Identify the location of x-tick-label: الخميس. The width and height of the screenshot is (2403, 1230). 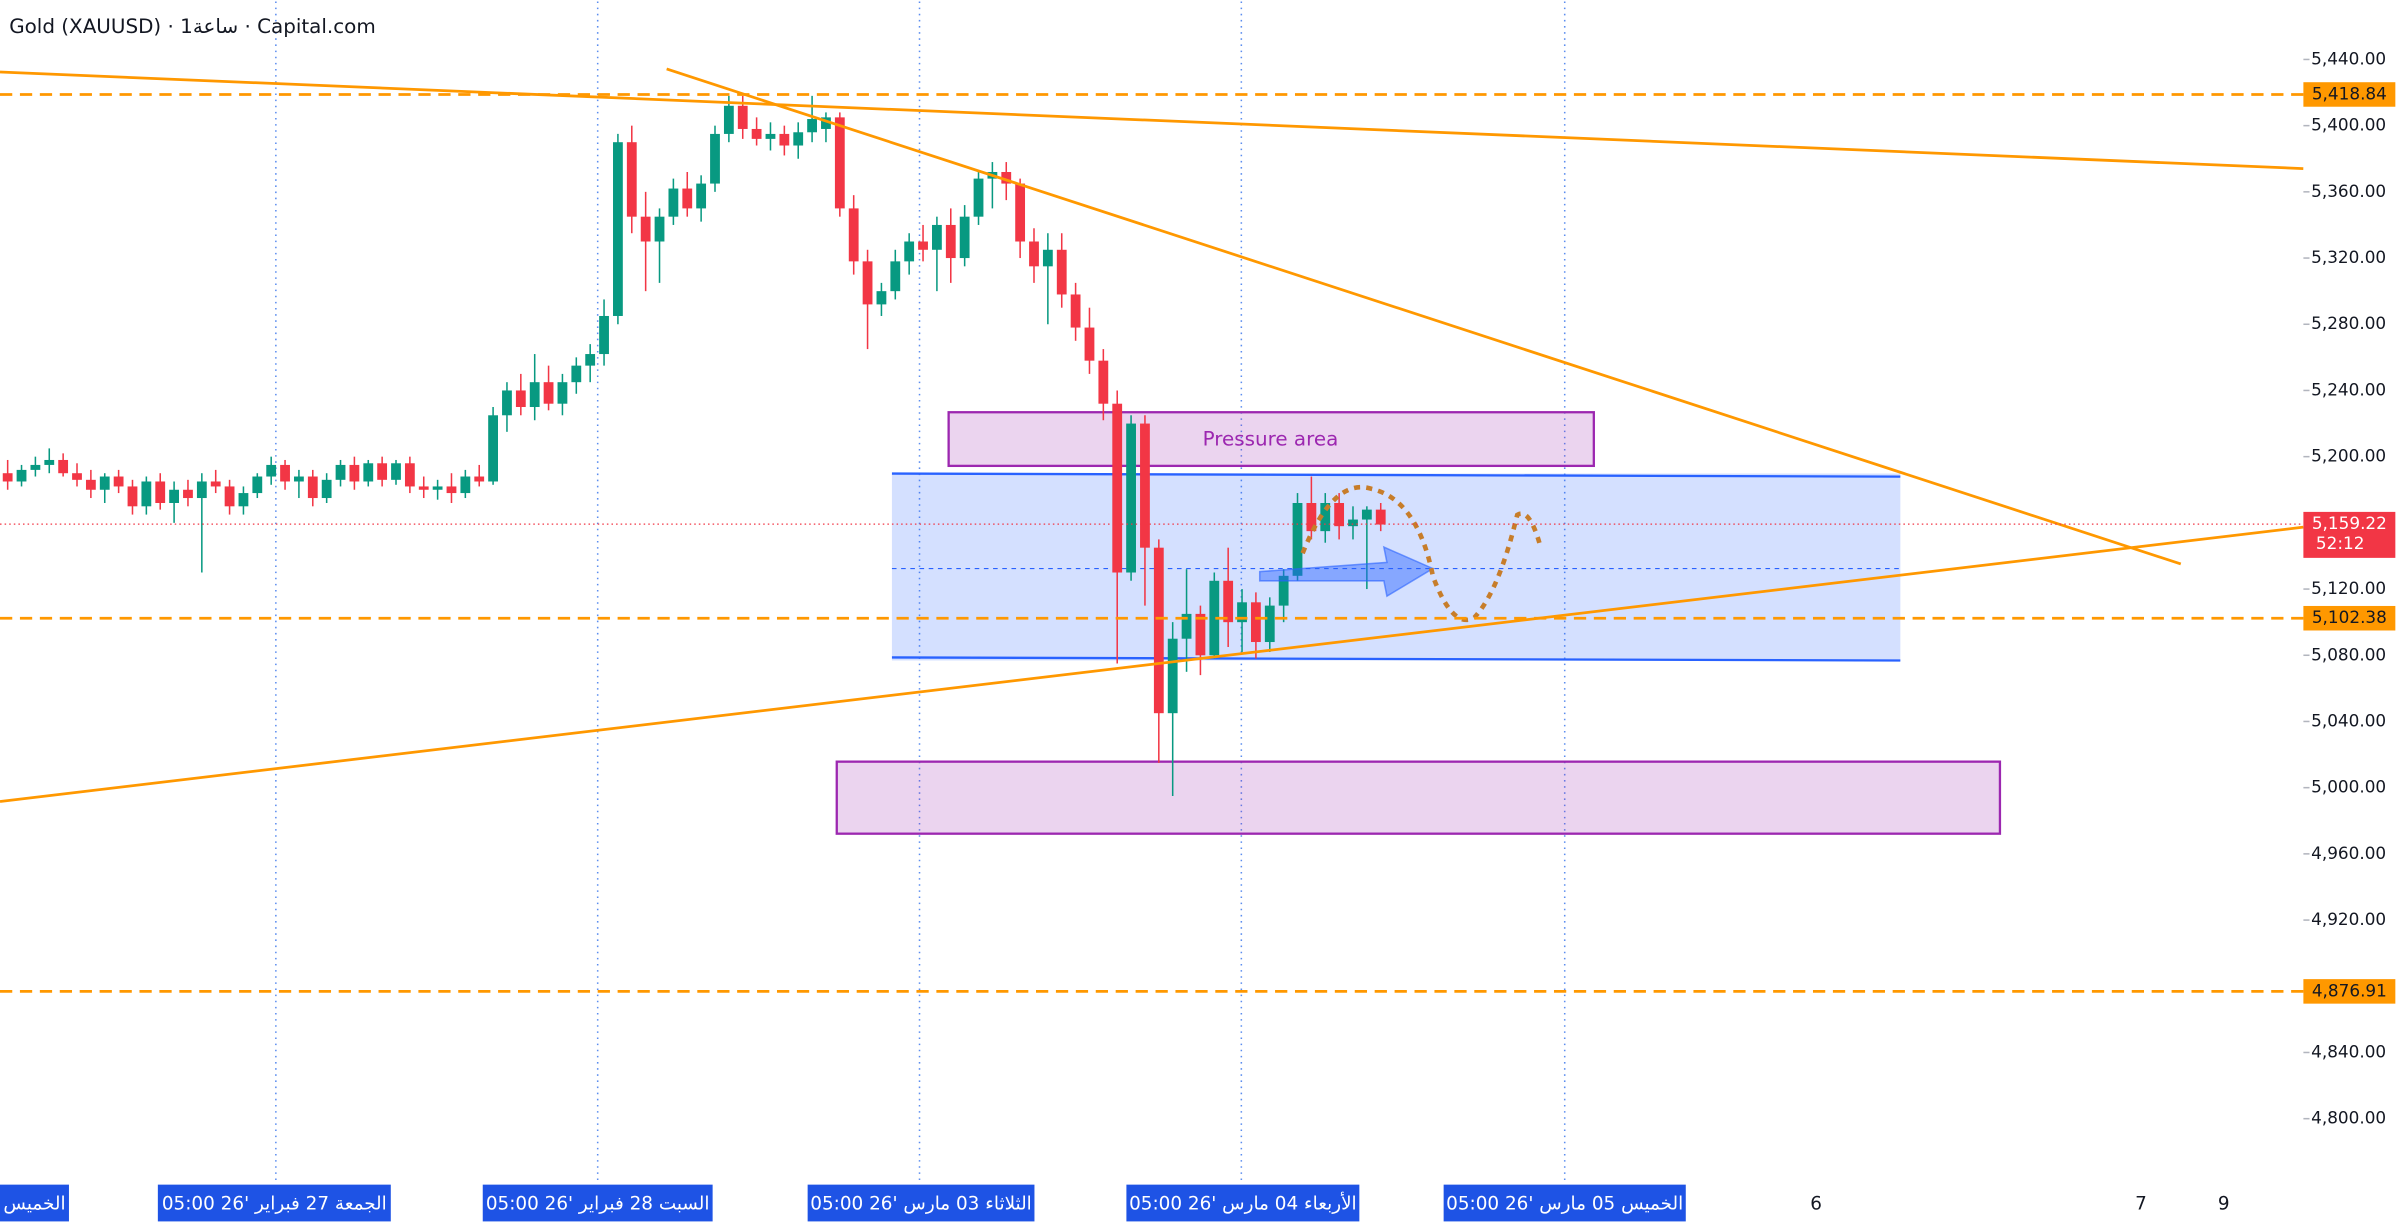
(34, 1204).